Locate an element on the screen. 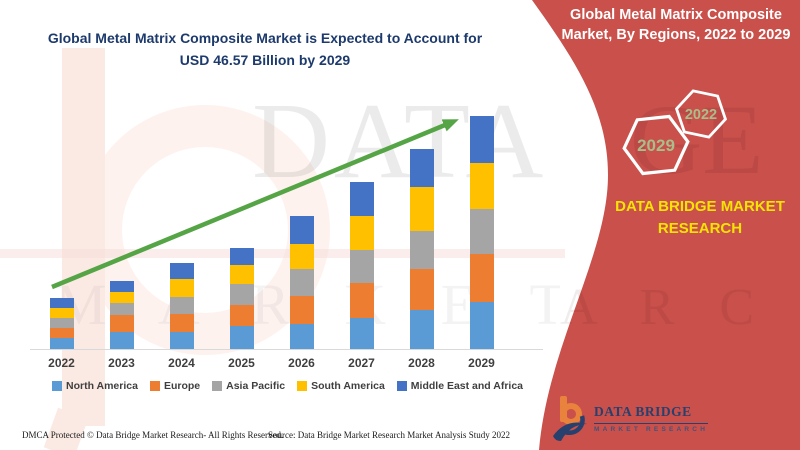 The height and width of the screenshot is (450, 800). x-axis-label-2025: 2025 is located at coordinates (241, 363).